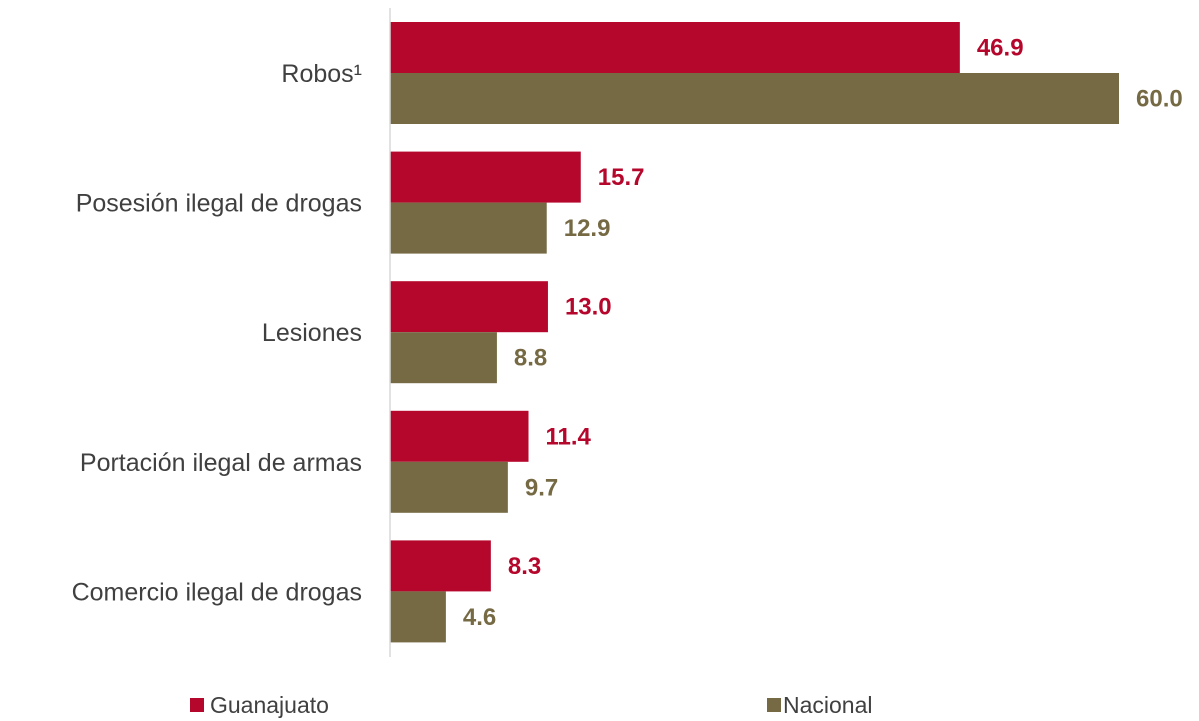 The height and width of the screenshot is (721, 1199). I want to click on bar-nacional-posesion-ilegal-de-drogas, so click(468, 228).